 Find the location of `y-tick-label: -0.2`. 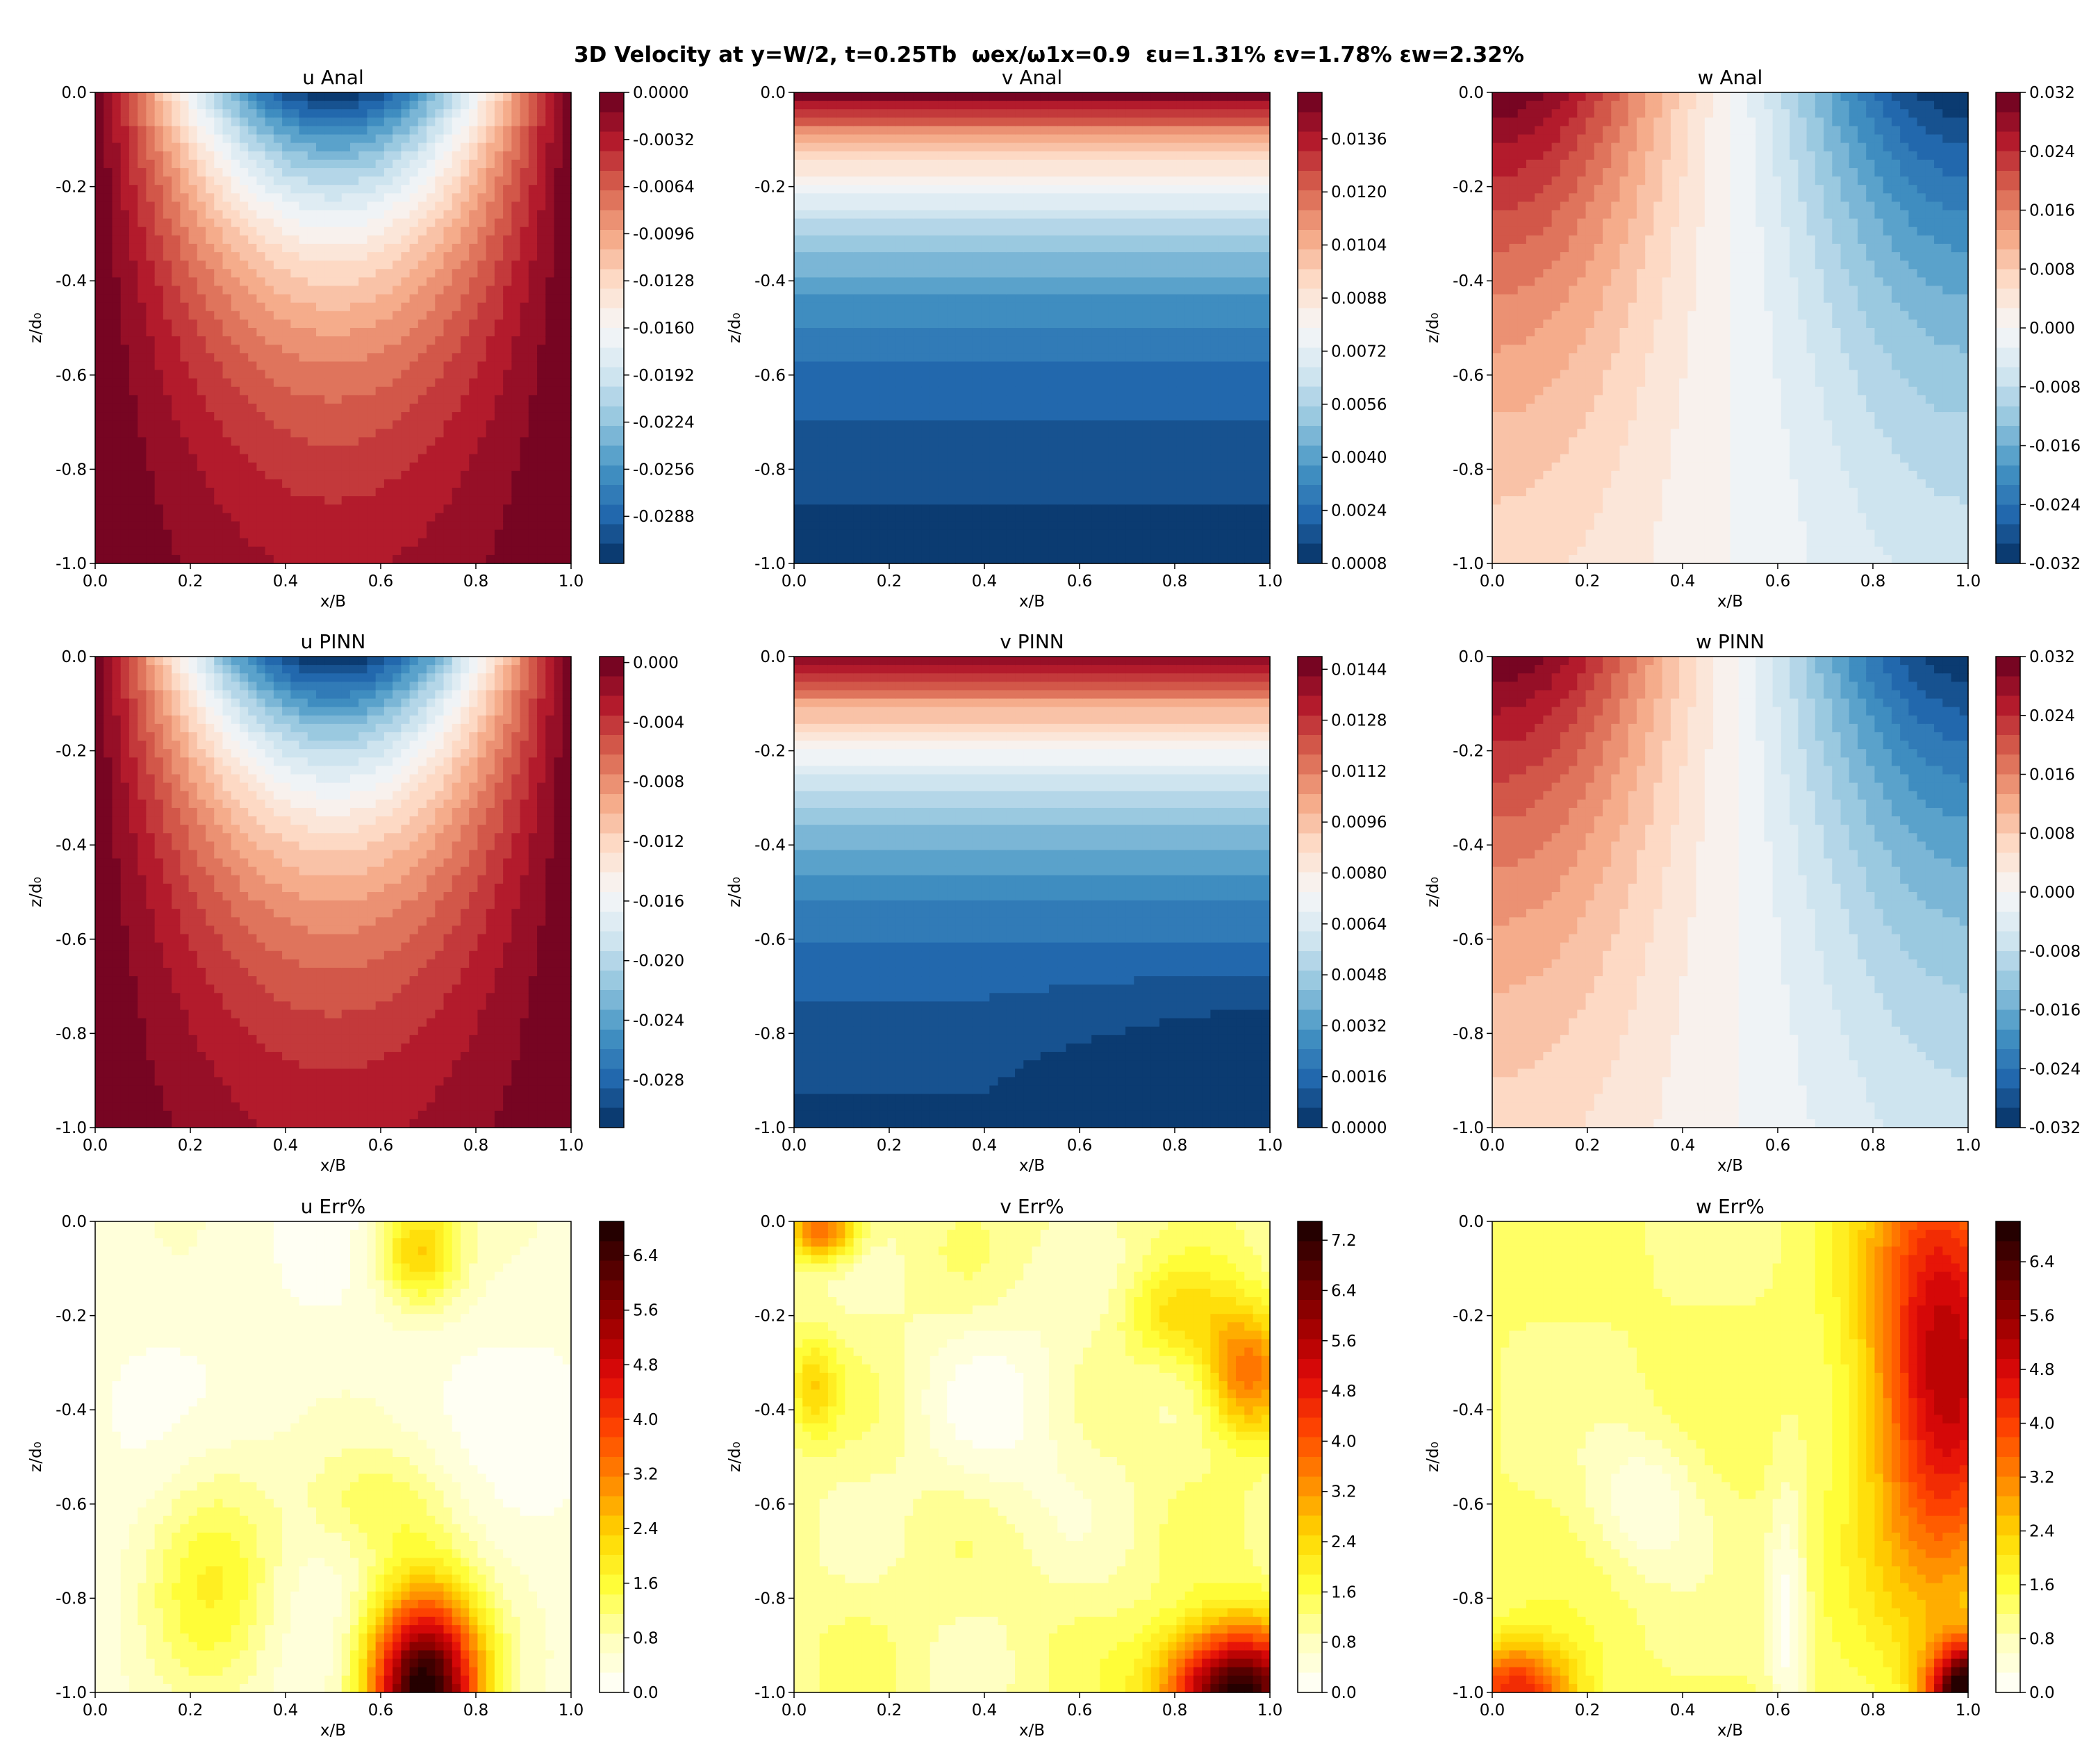

y-tick-label: -0.2 is located at coordinates (71, 188).